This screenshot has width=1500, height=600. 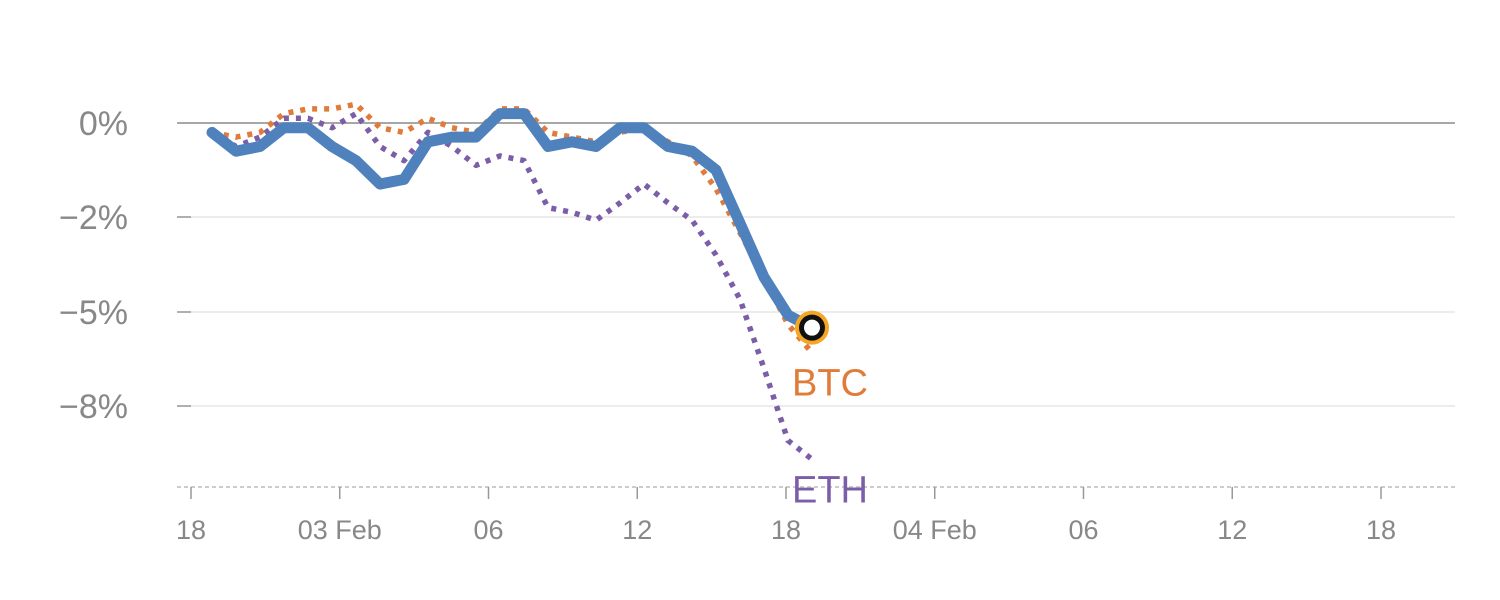 I want to click on series-label-eth: ETH, so click(x=830, y=490).